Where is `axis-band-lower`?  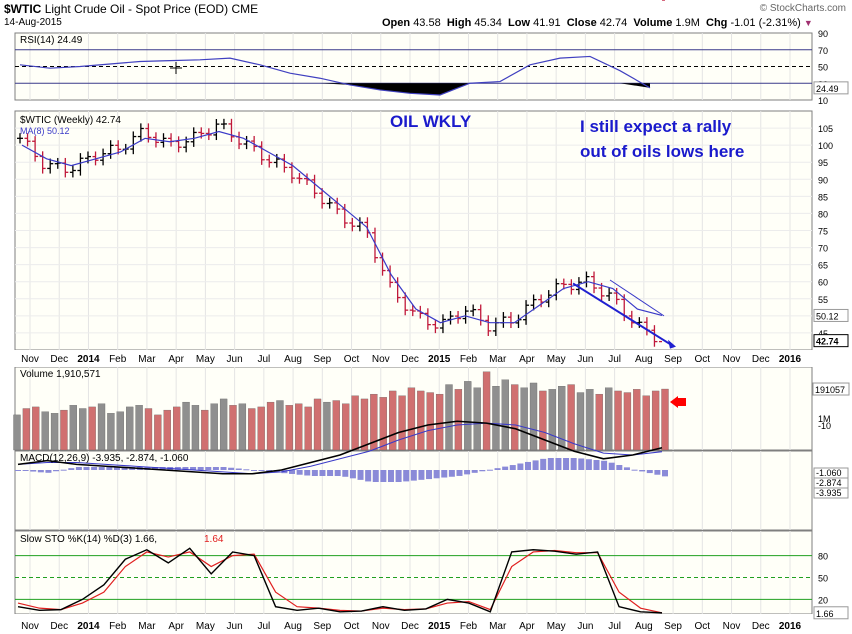 axis-band-lower is located at coordinates (426, 624).